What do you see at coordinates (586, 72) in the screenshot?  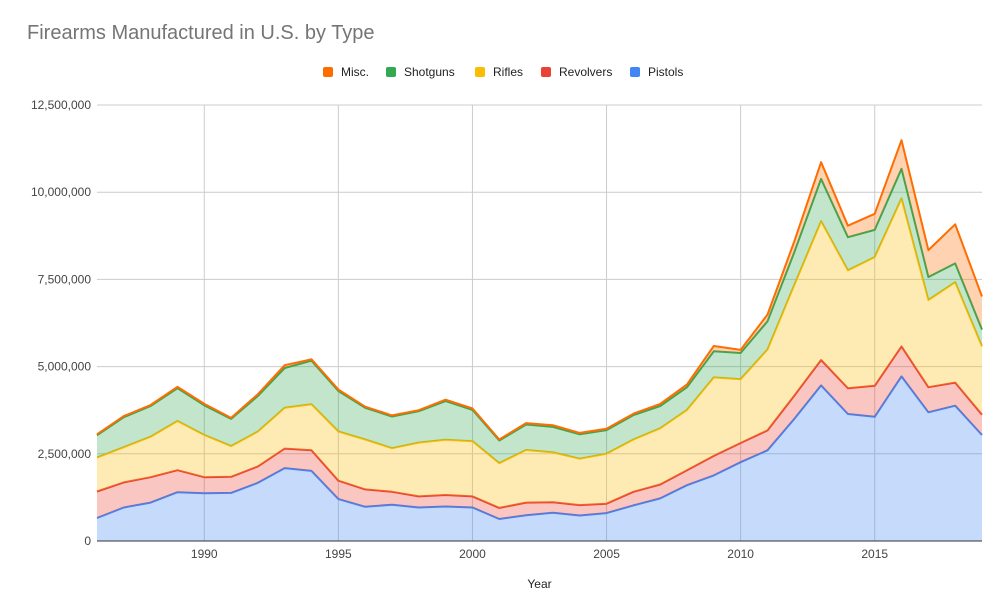 I see `legend-label: Revolvers` at bounding box center [586, 72].